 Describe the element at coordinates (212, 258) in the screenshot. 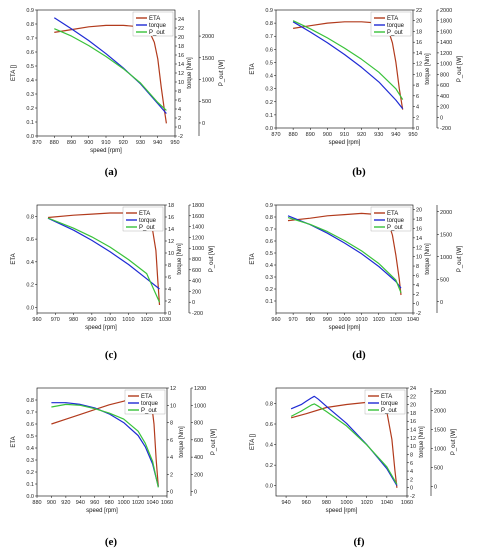

I see `power-axis-label: P_out [W]` at that location.